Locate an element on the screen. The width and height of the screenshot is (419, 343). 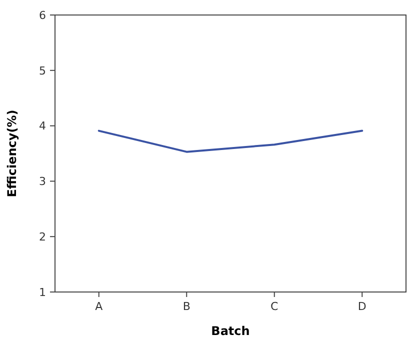
x-tick-label: C is located at coordinates (274, 306).